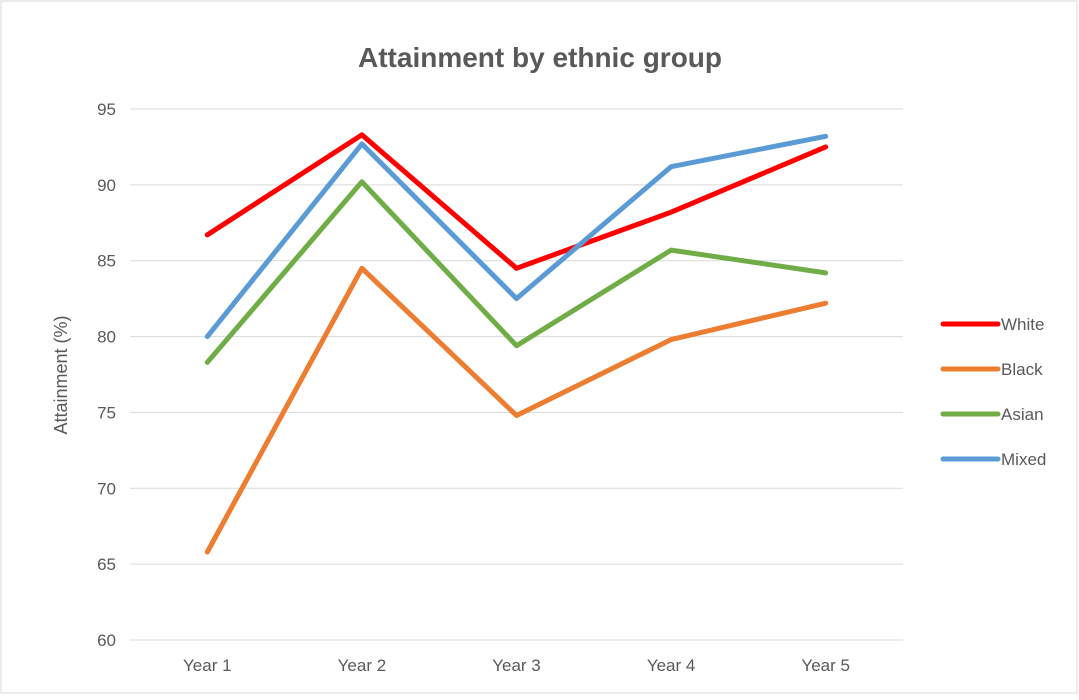 Image resolution: width=1079 pixels, height=700 pixels. Describe the element at coordinates (61, 374) in the screenshot. I see `y-axis-label: Attainment (%)` at that location.